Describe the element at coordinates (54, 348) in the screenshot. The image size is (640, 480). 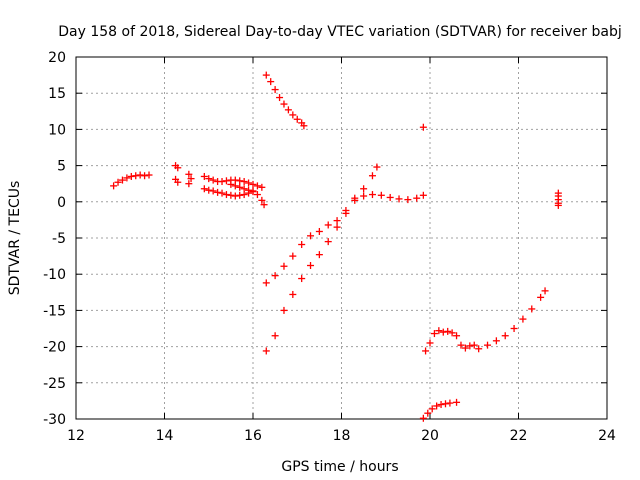
I see `y-tick-label: -20` at that location.